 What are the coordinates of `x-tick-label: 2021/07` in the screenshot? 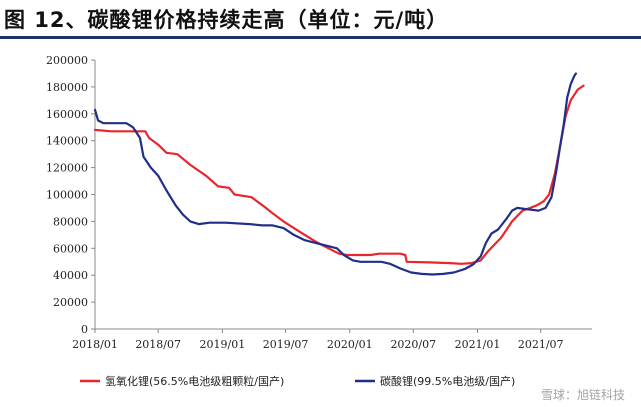 It's located at (541, 344).